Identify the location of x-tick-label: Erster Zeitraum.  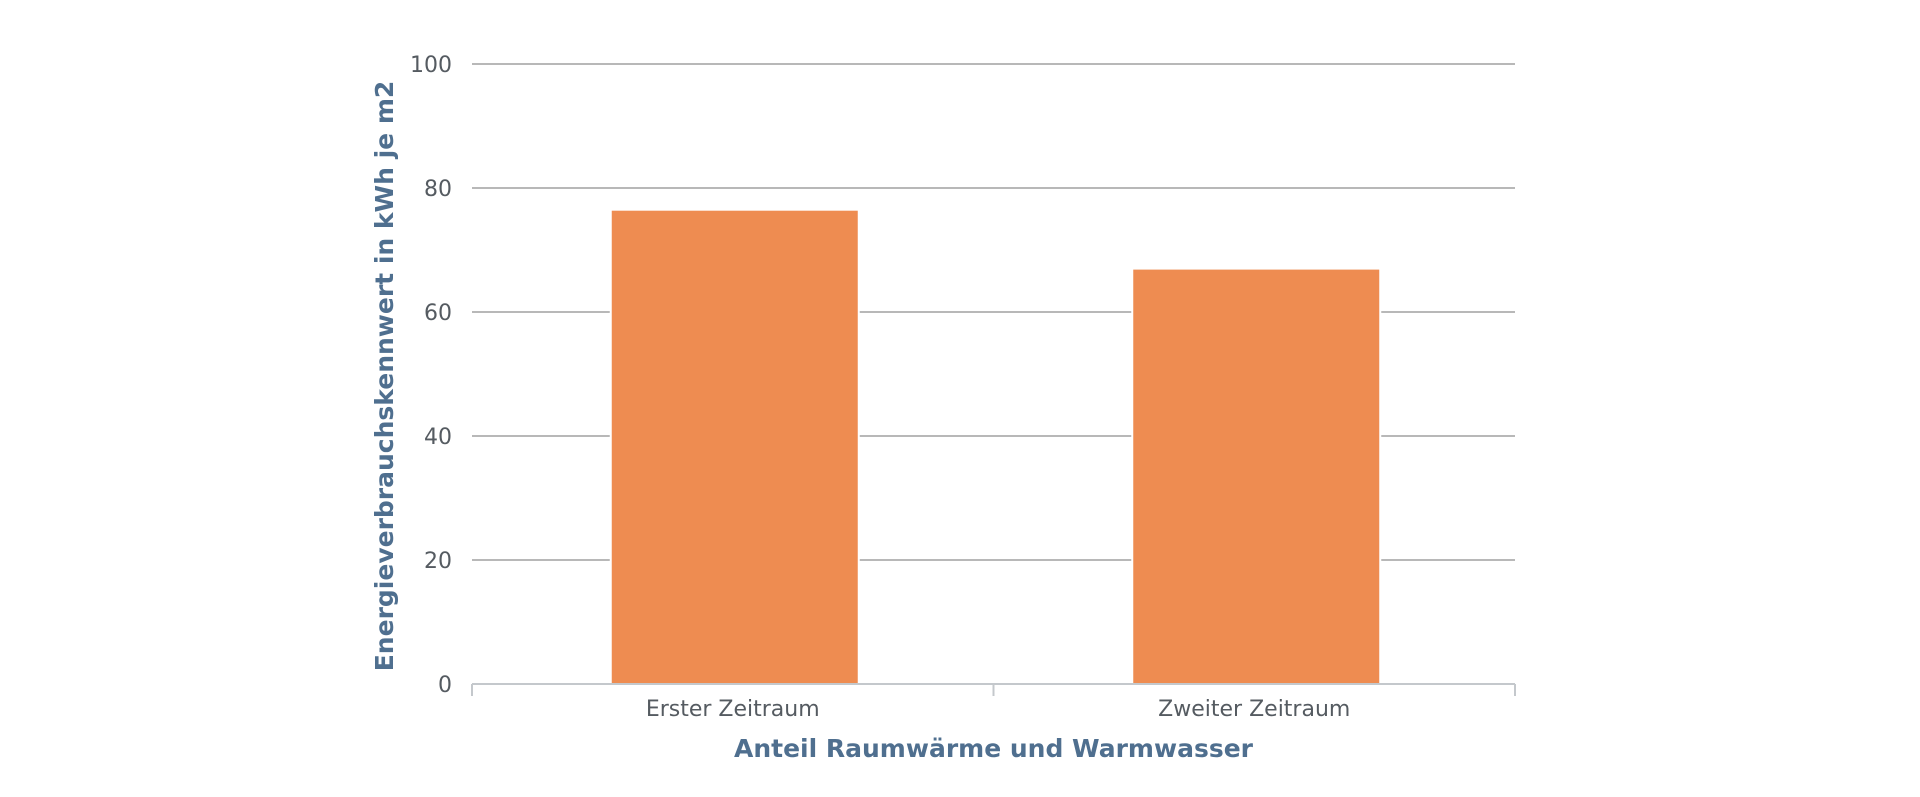
(733, 709).